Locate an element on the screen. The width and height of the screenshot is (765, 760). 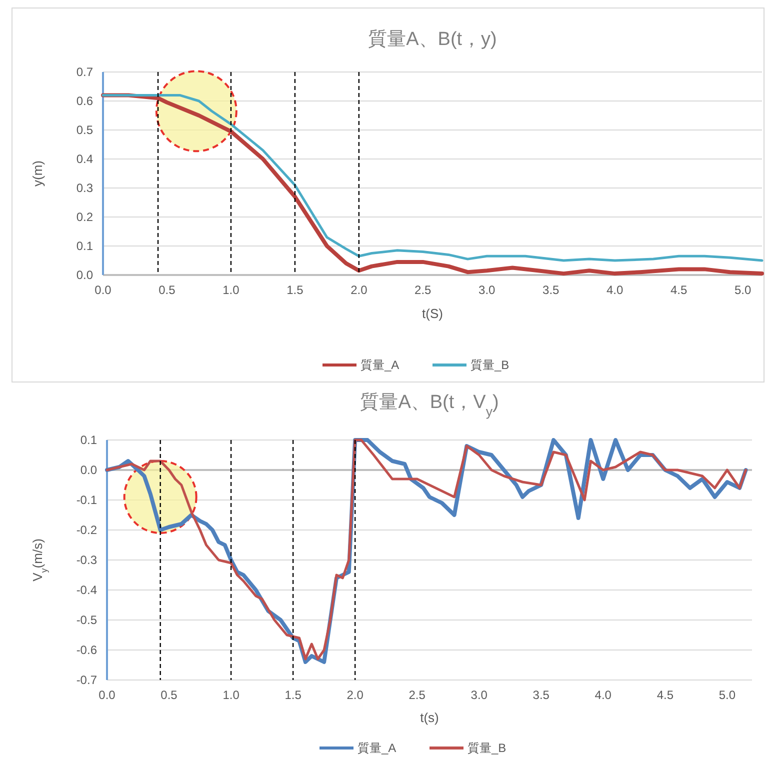
y-tick-label: -0.5 is located at coordinates (87, 620).